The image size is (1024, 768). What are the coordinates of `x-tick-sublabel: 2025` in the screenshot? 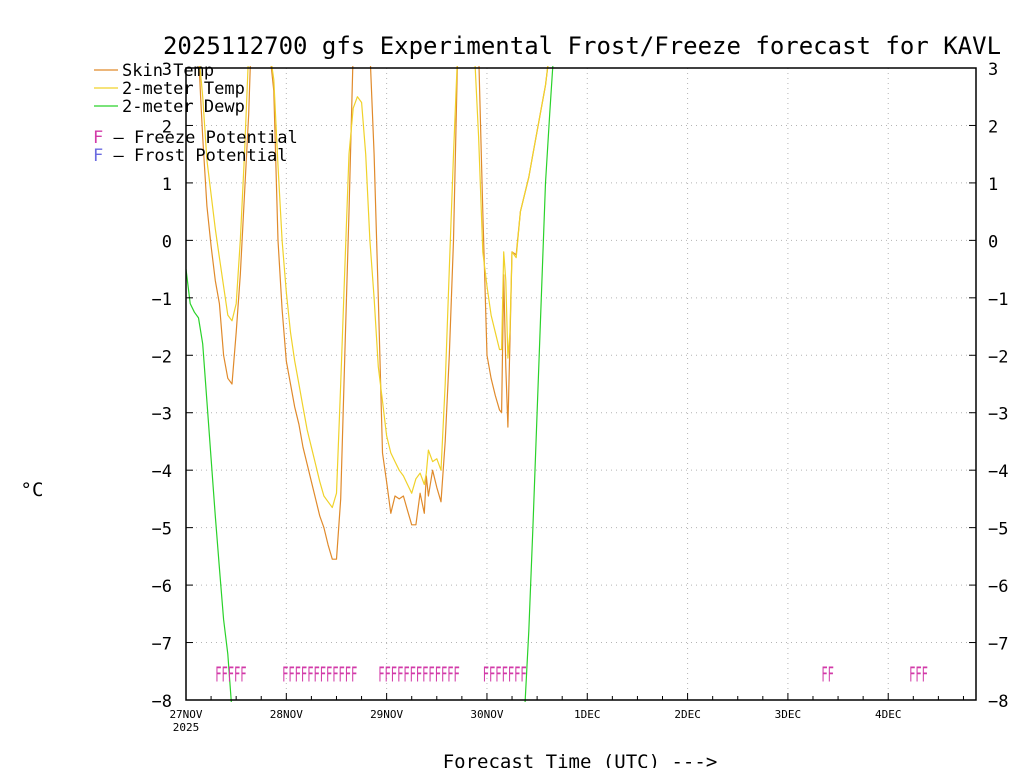 It's located at (186, 727).